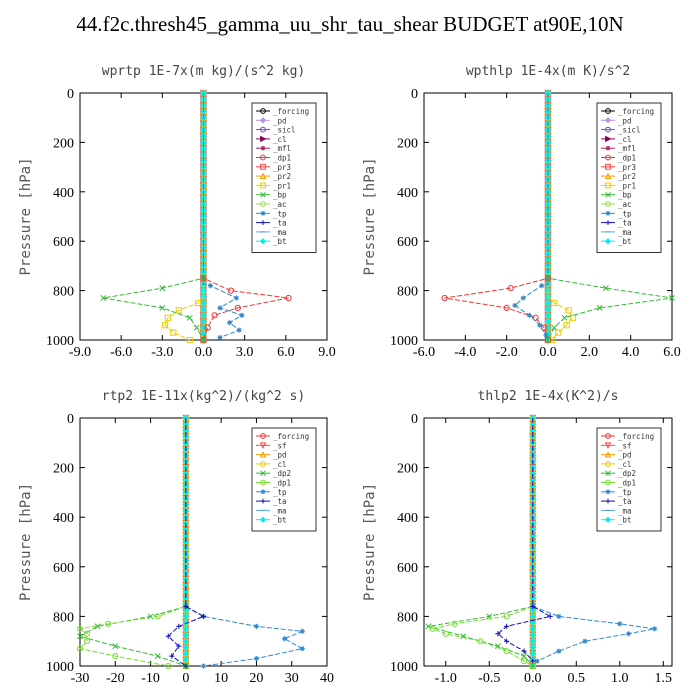 The width and height of the screenshot is (700, 700). What do you see at coordinates (153, 218) in the screenshot?
I see `series-bp` at bounding box center [153, 218].